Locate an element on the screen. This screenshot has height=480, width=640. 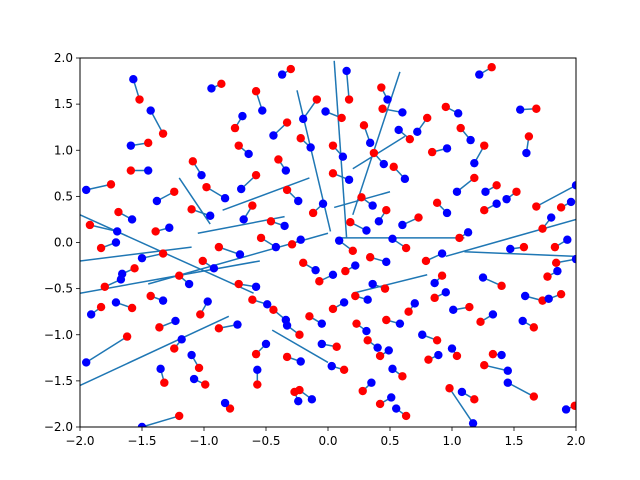
x-tick-label: 0.0 is located at coordinates (327, 441).